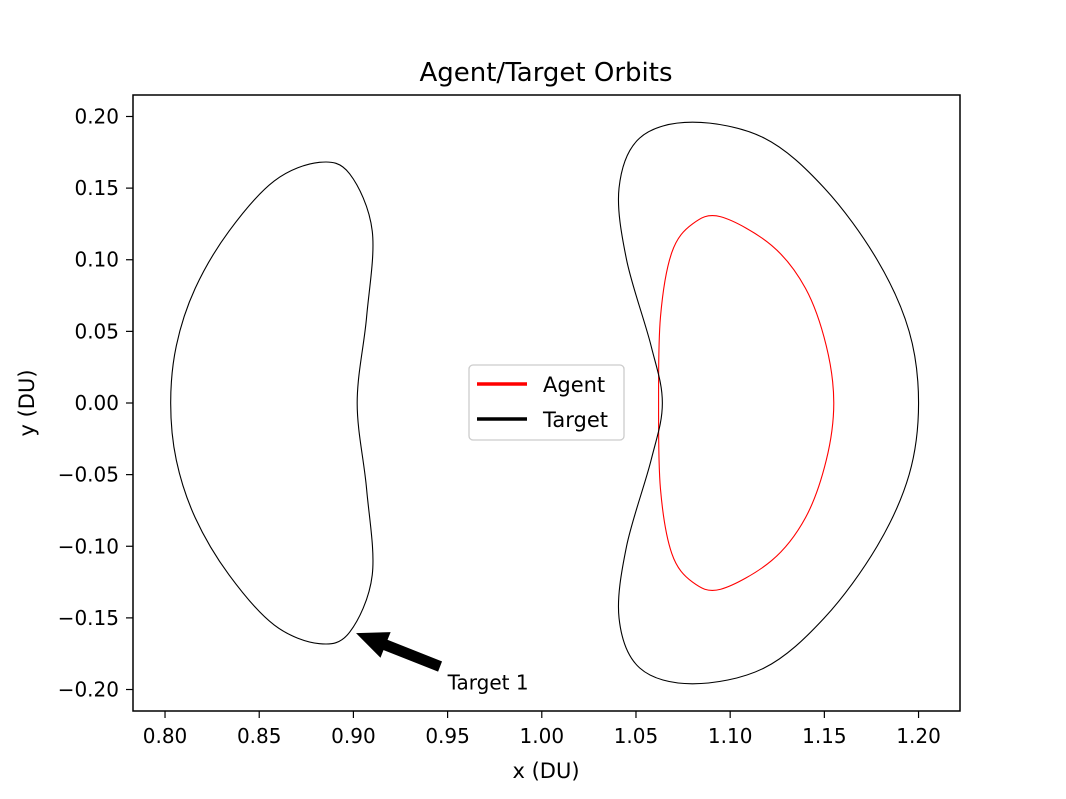 This screenshot has height=799, width=1066. I want to click on y-tick-label: −0.20, so click(88, 690).